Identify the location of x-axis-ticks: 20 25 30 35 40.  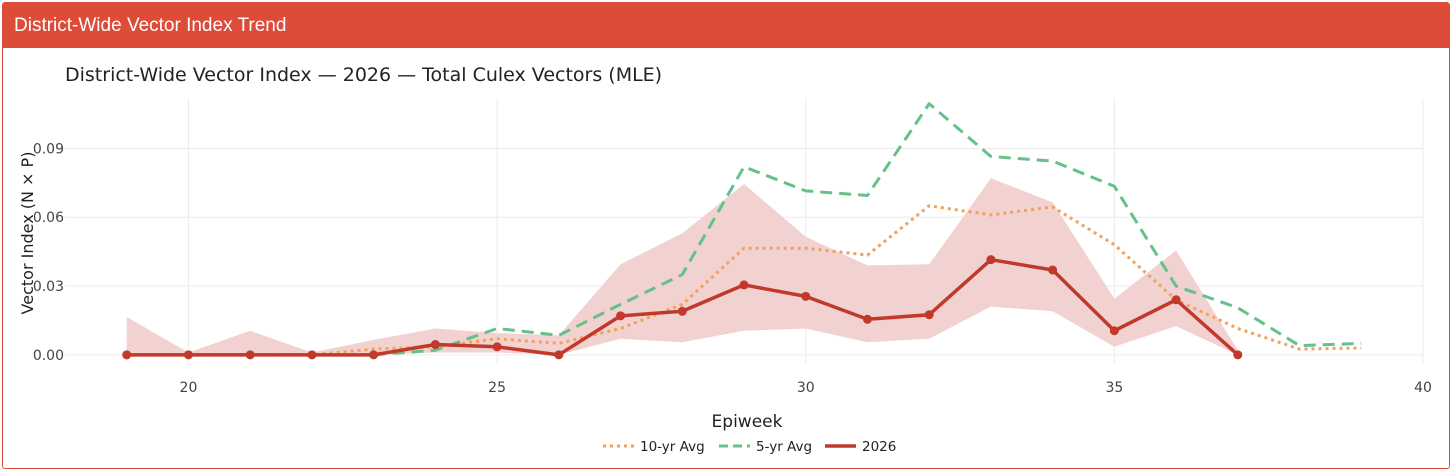
(806, 388).